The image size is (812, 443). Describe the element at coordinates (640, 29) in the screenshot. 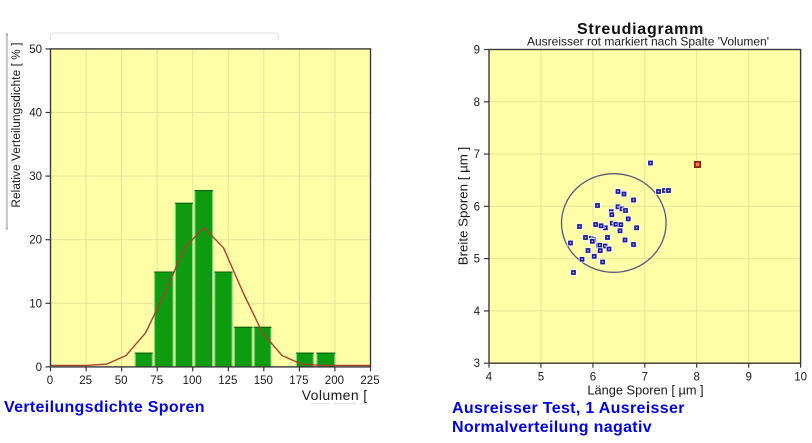

I see `svg-text: Streudiagramm` at that location.